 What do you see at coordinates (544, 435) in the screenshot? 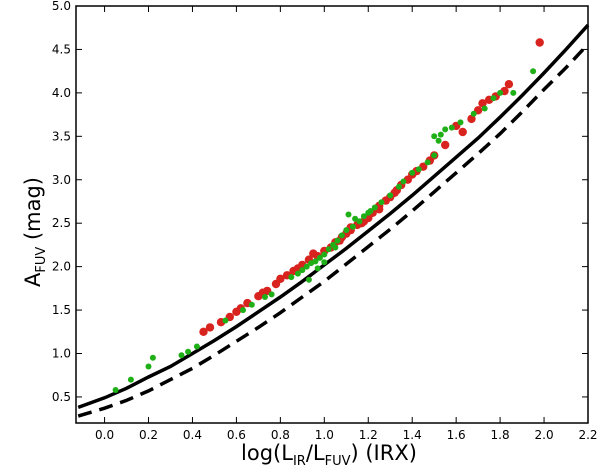
I see `x-tick-label: 2.0` at bounding box center [544, 435].